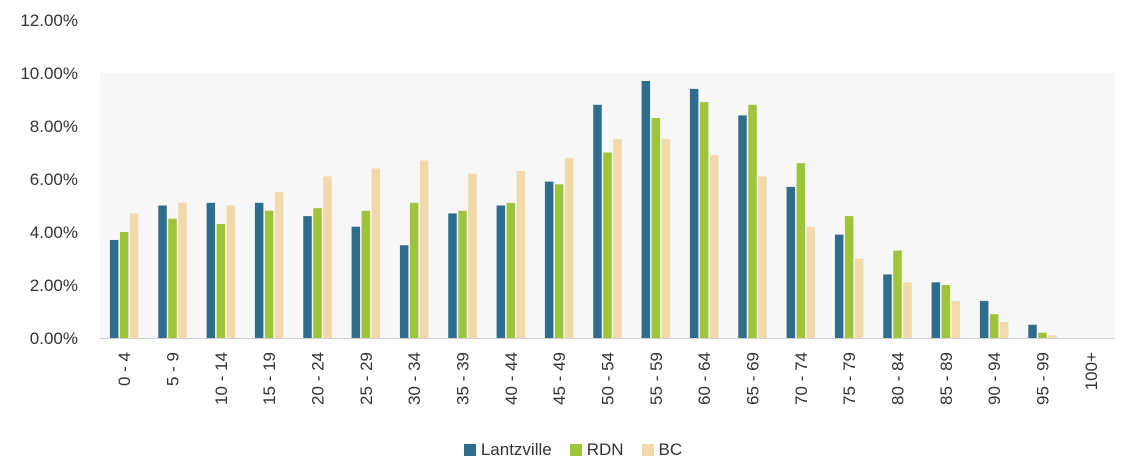  I want to click on x-tick-label: 40 - 44, so click(511, 378).